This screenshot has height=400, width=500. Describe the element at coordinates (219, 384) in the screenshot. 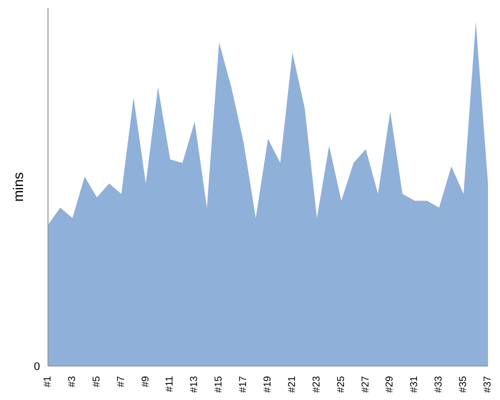

I see `x-tick-label: #15` at that location.